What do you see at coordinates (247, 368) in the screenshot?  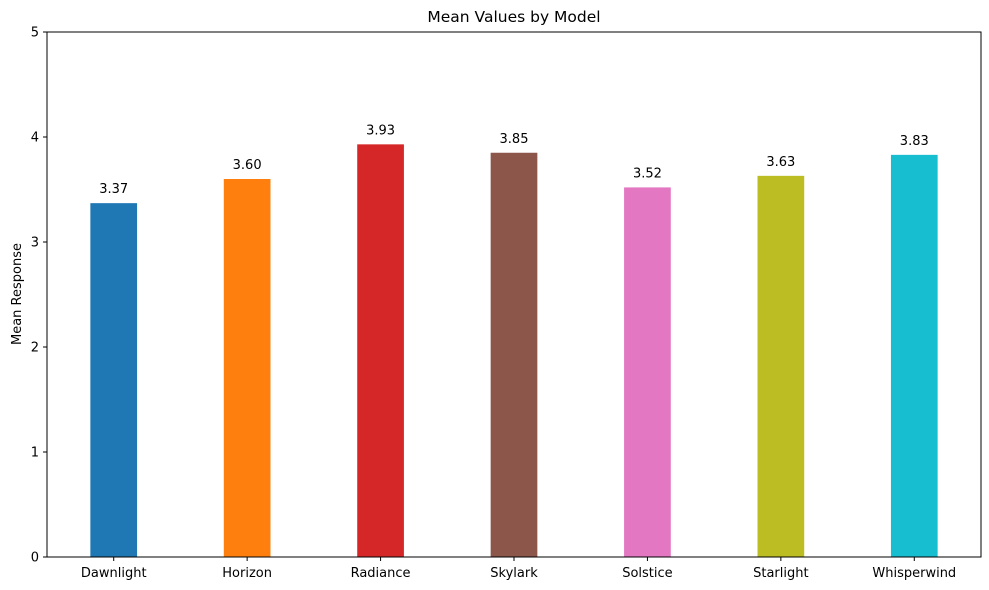 I see `bar-horizon` at bounding box center [247, 368].